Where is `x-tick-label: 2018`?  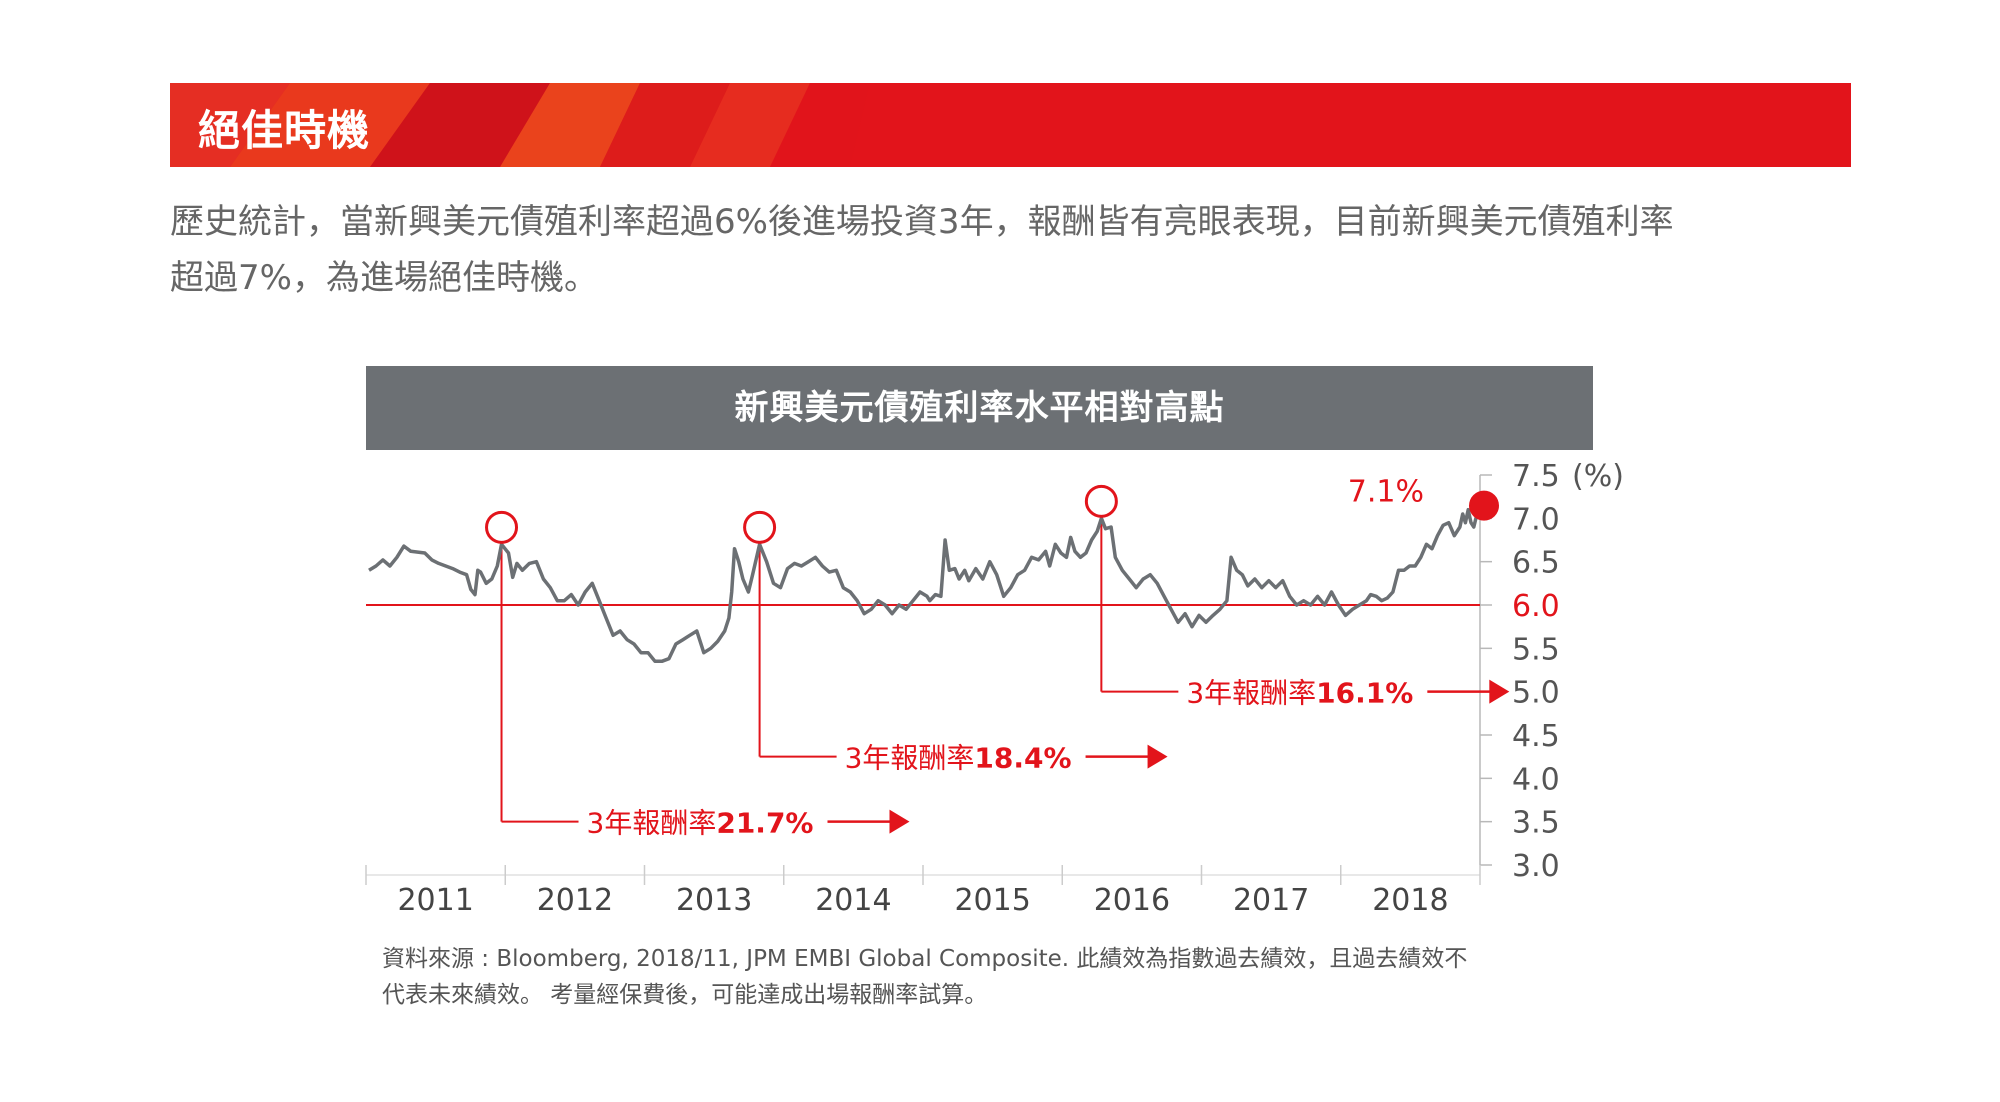 x-tick-label: 2018 is located at coordinates (1410, 900).